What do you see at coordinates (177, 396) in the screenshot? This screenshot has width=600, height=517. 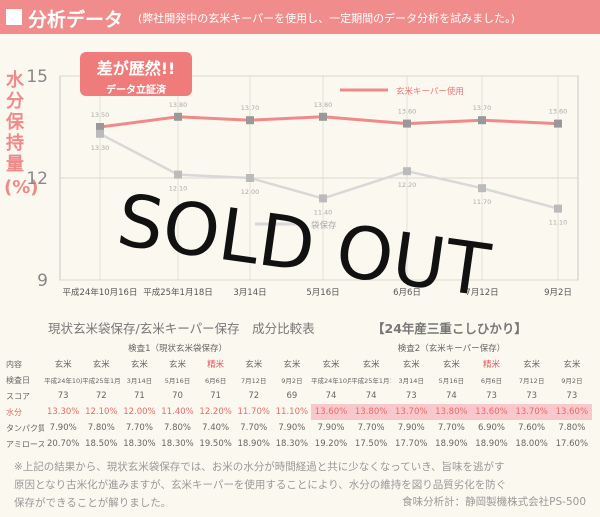 I see `table-cell: 70` at bounding box center [177, 396].